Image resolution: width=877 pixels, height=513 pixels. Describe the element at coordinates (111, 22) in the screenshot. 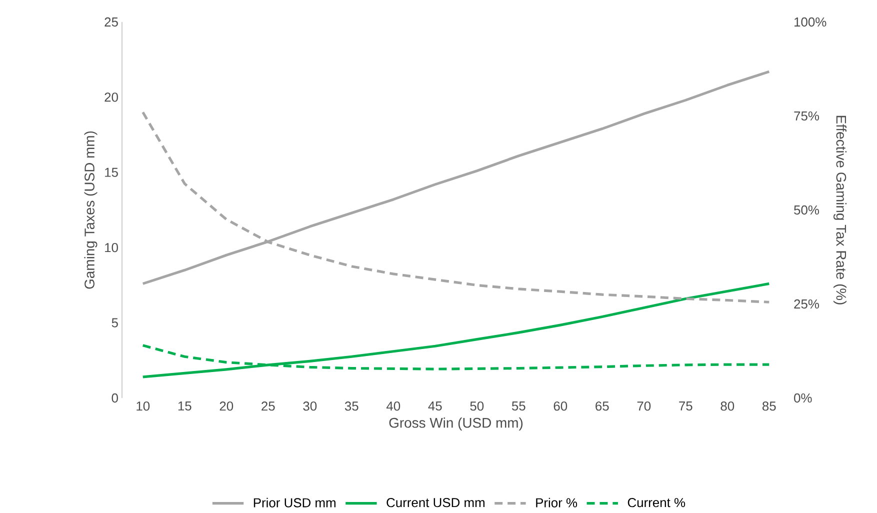

I see `y-tick-label: 25` at that location.